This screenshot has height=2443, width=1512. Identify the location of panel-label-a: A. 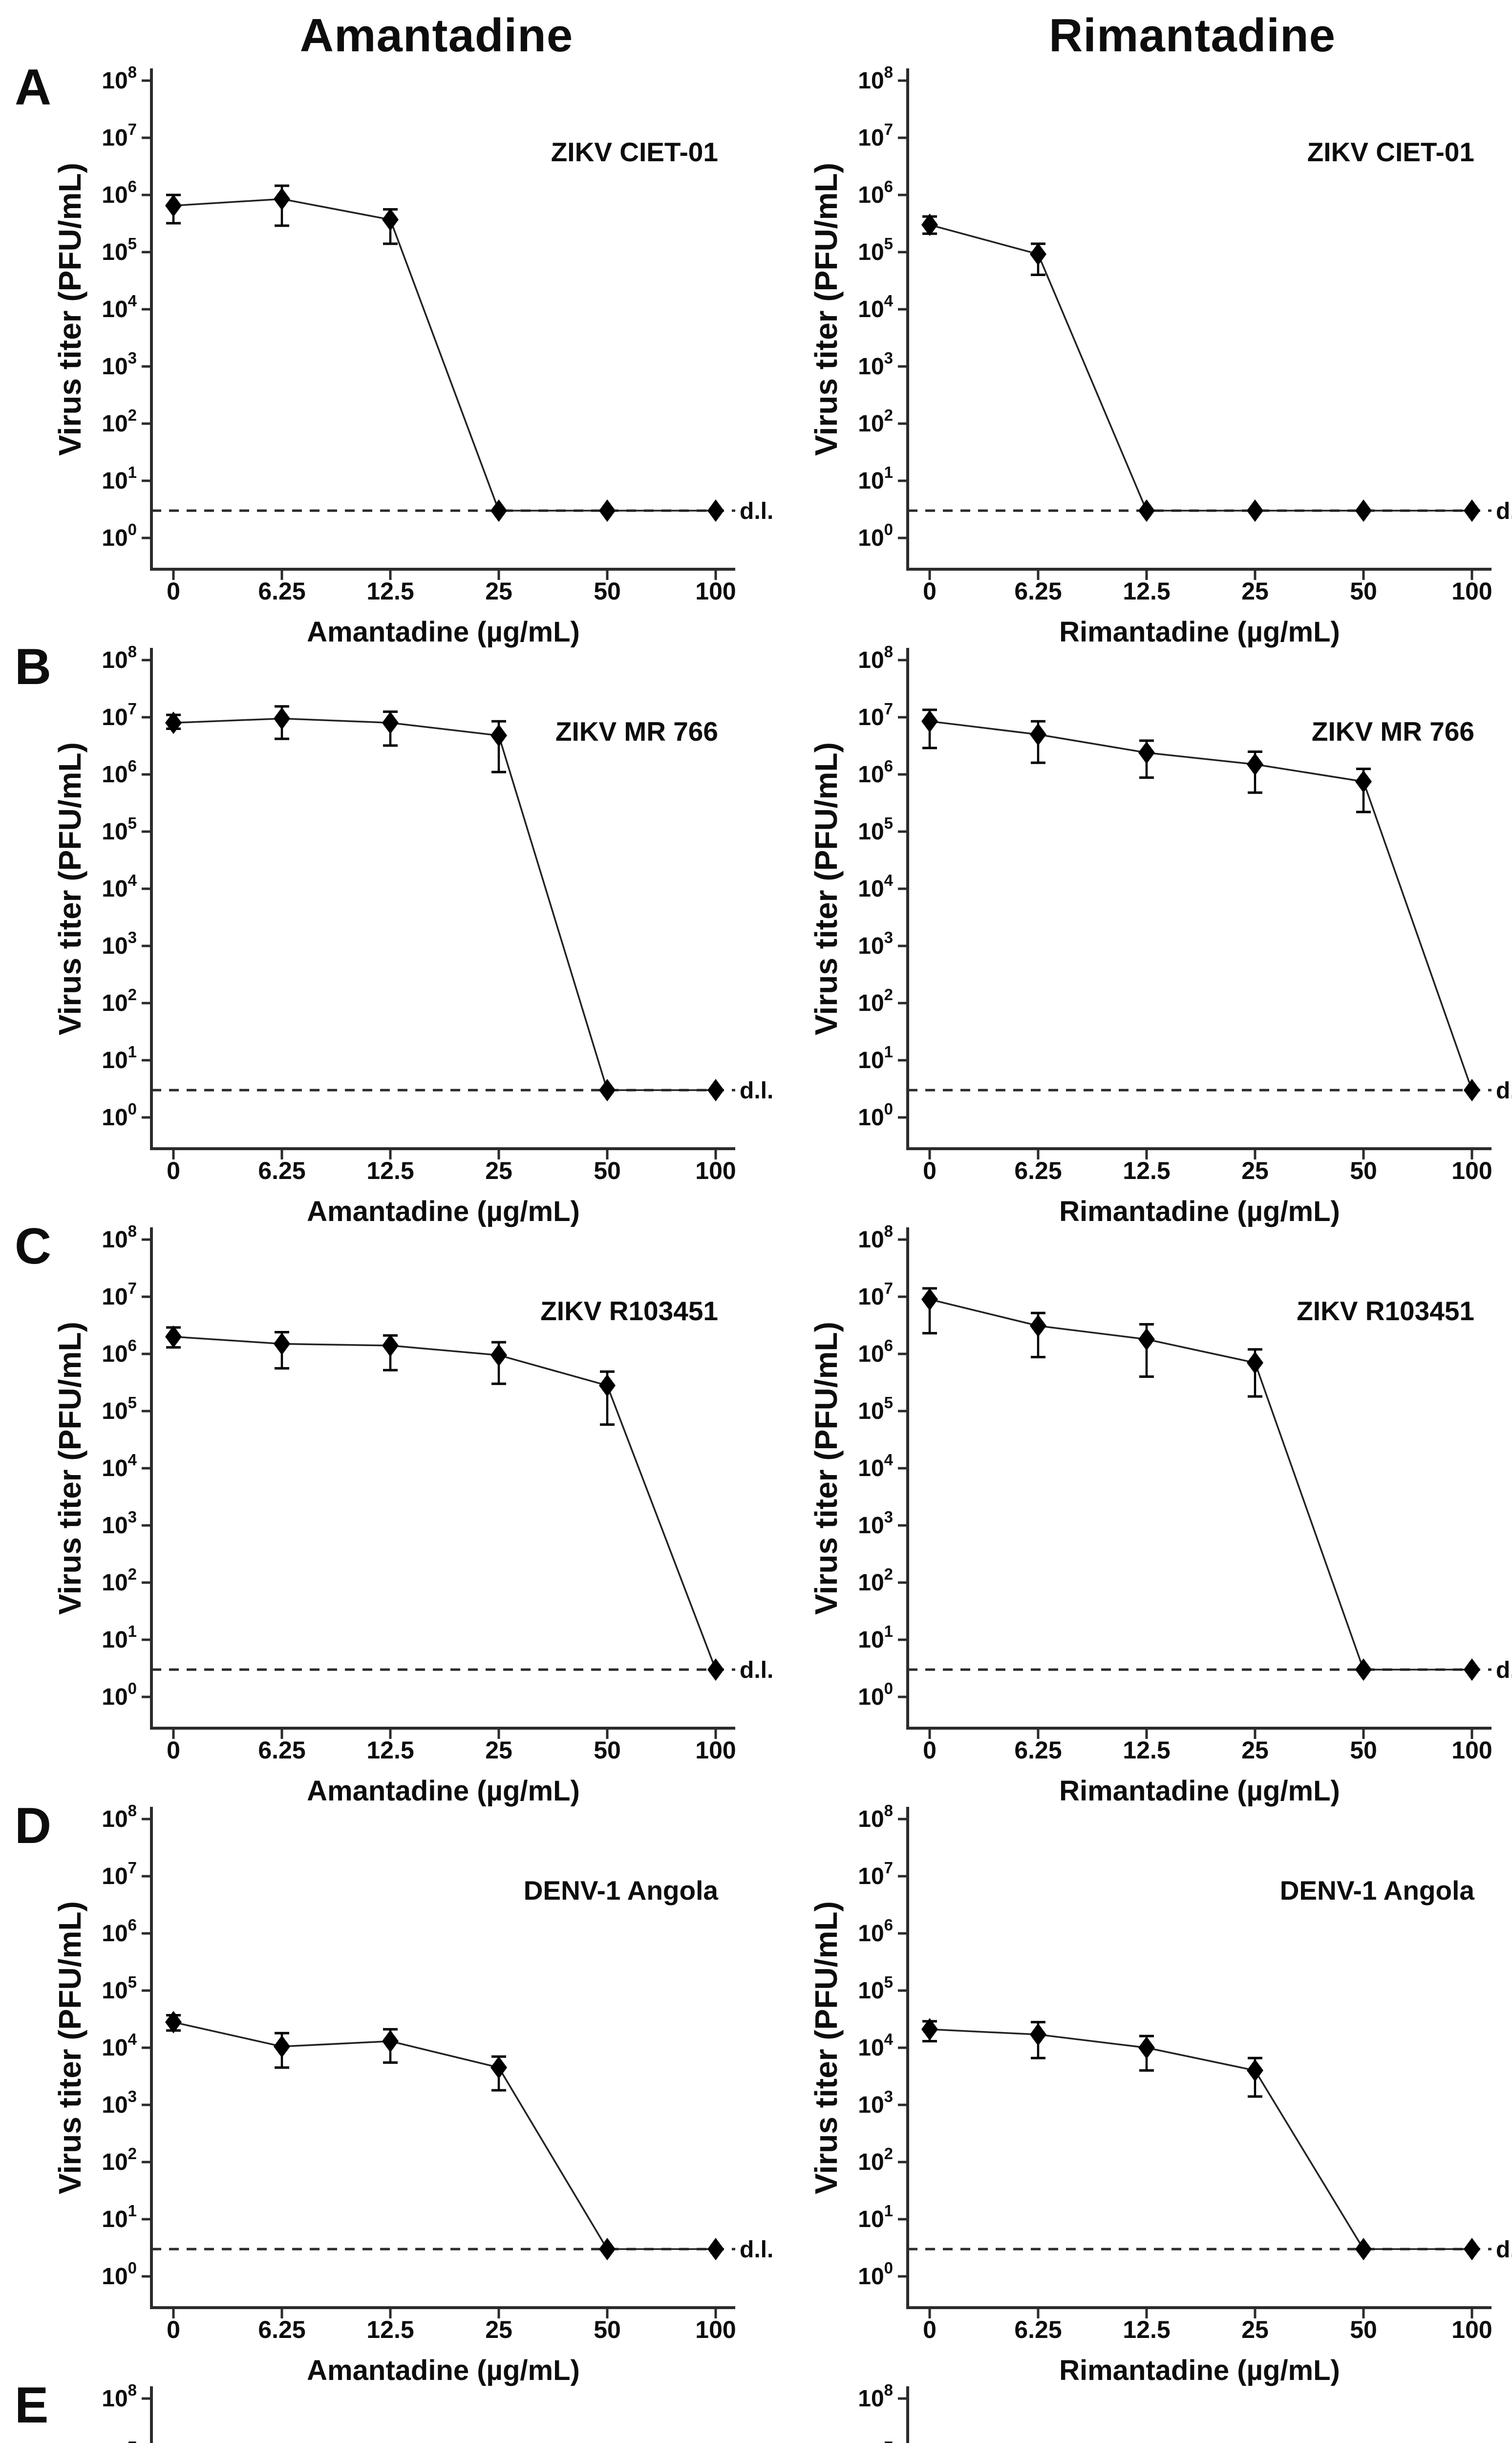
(33, 87).